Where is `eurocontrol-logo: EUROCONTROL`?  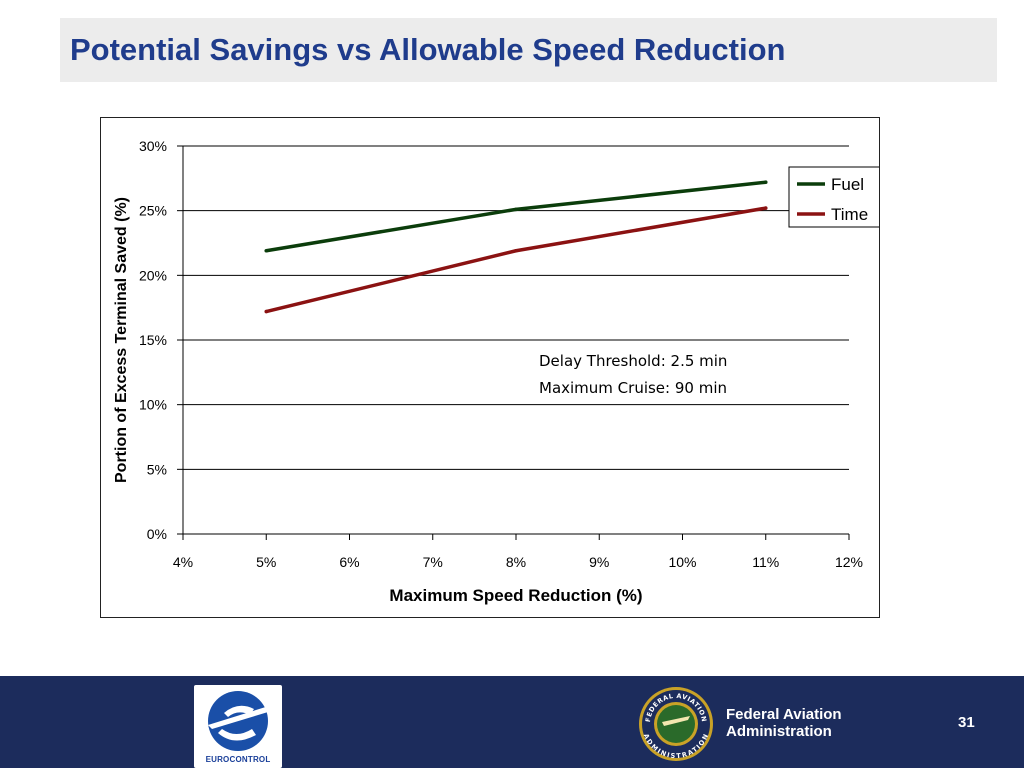
eurocontrol-logo: EUROCONTROL is located at coordinates (238, 726).